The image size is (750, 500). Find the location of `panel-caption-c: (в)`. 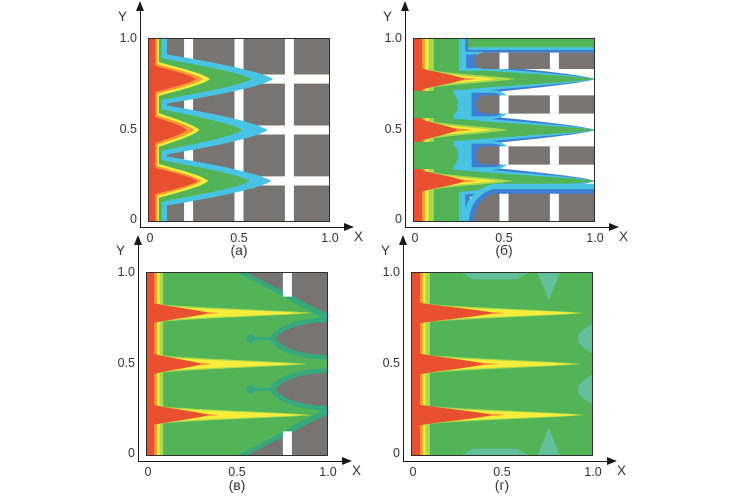

panel-caption-c: (в) is located at coordinates (237, 485).